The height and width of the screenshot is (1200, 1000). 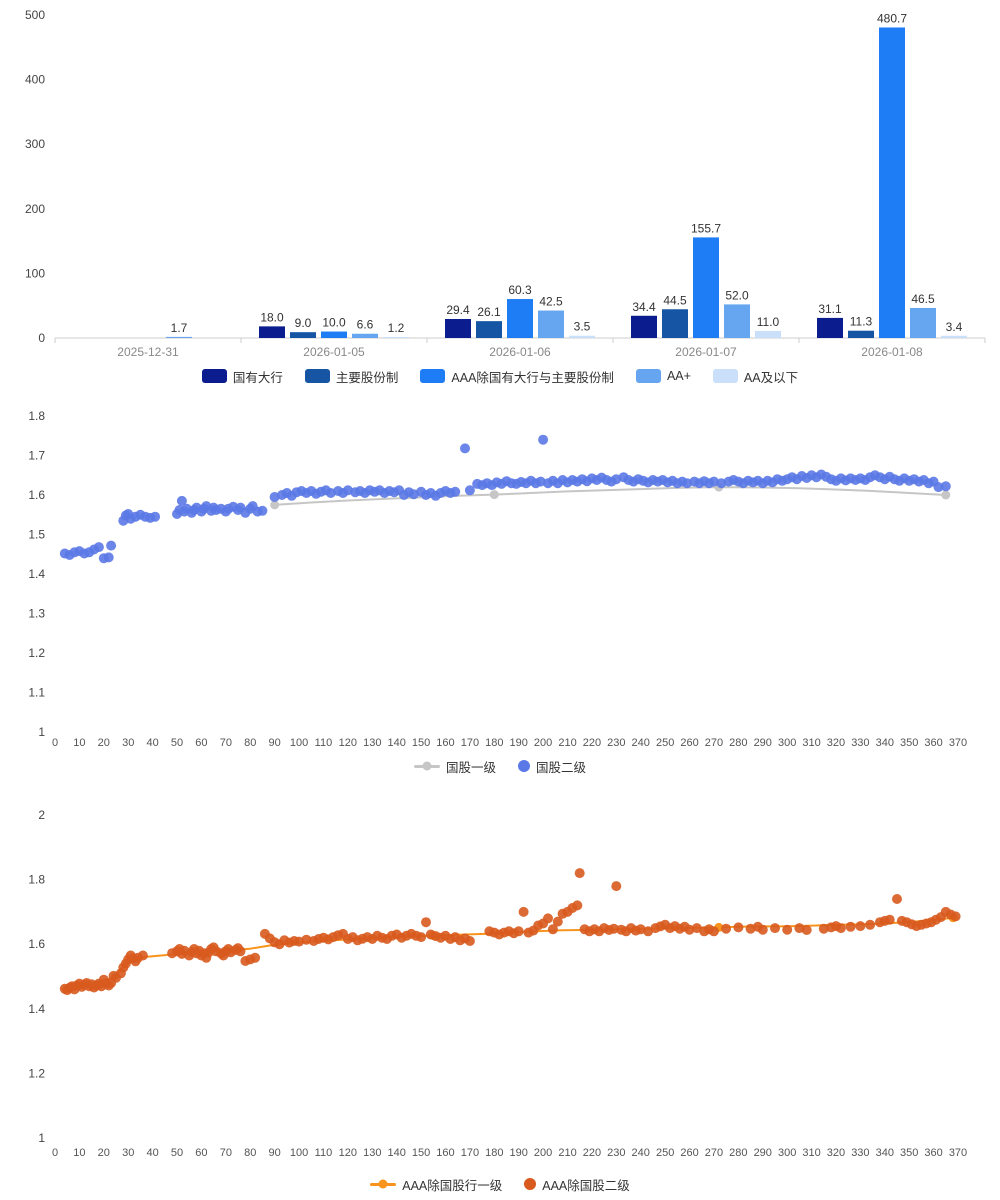 I want to click on svg-text: 150, so click(x=421, y=743).